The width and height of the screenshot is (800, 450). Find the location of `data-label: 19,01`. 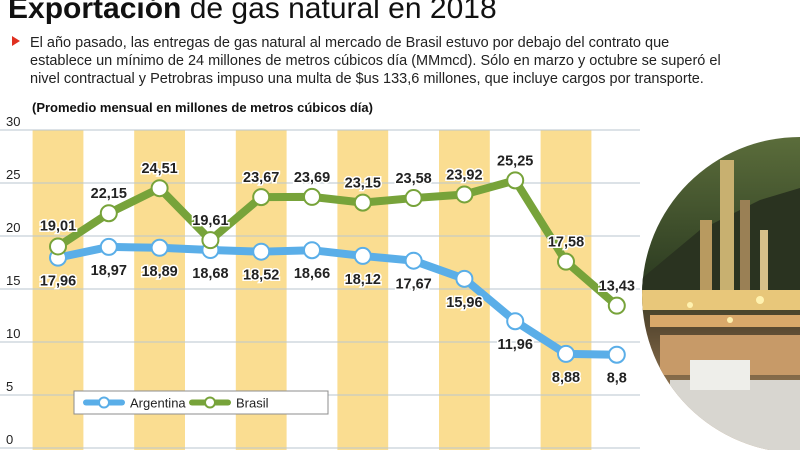

data-label: 19,01 is located at coordinates (58, 226).